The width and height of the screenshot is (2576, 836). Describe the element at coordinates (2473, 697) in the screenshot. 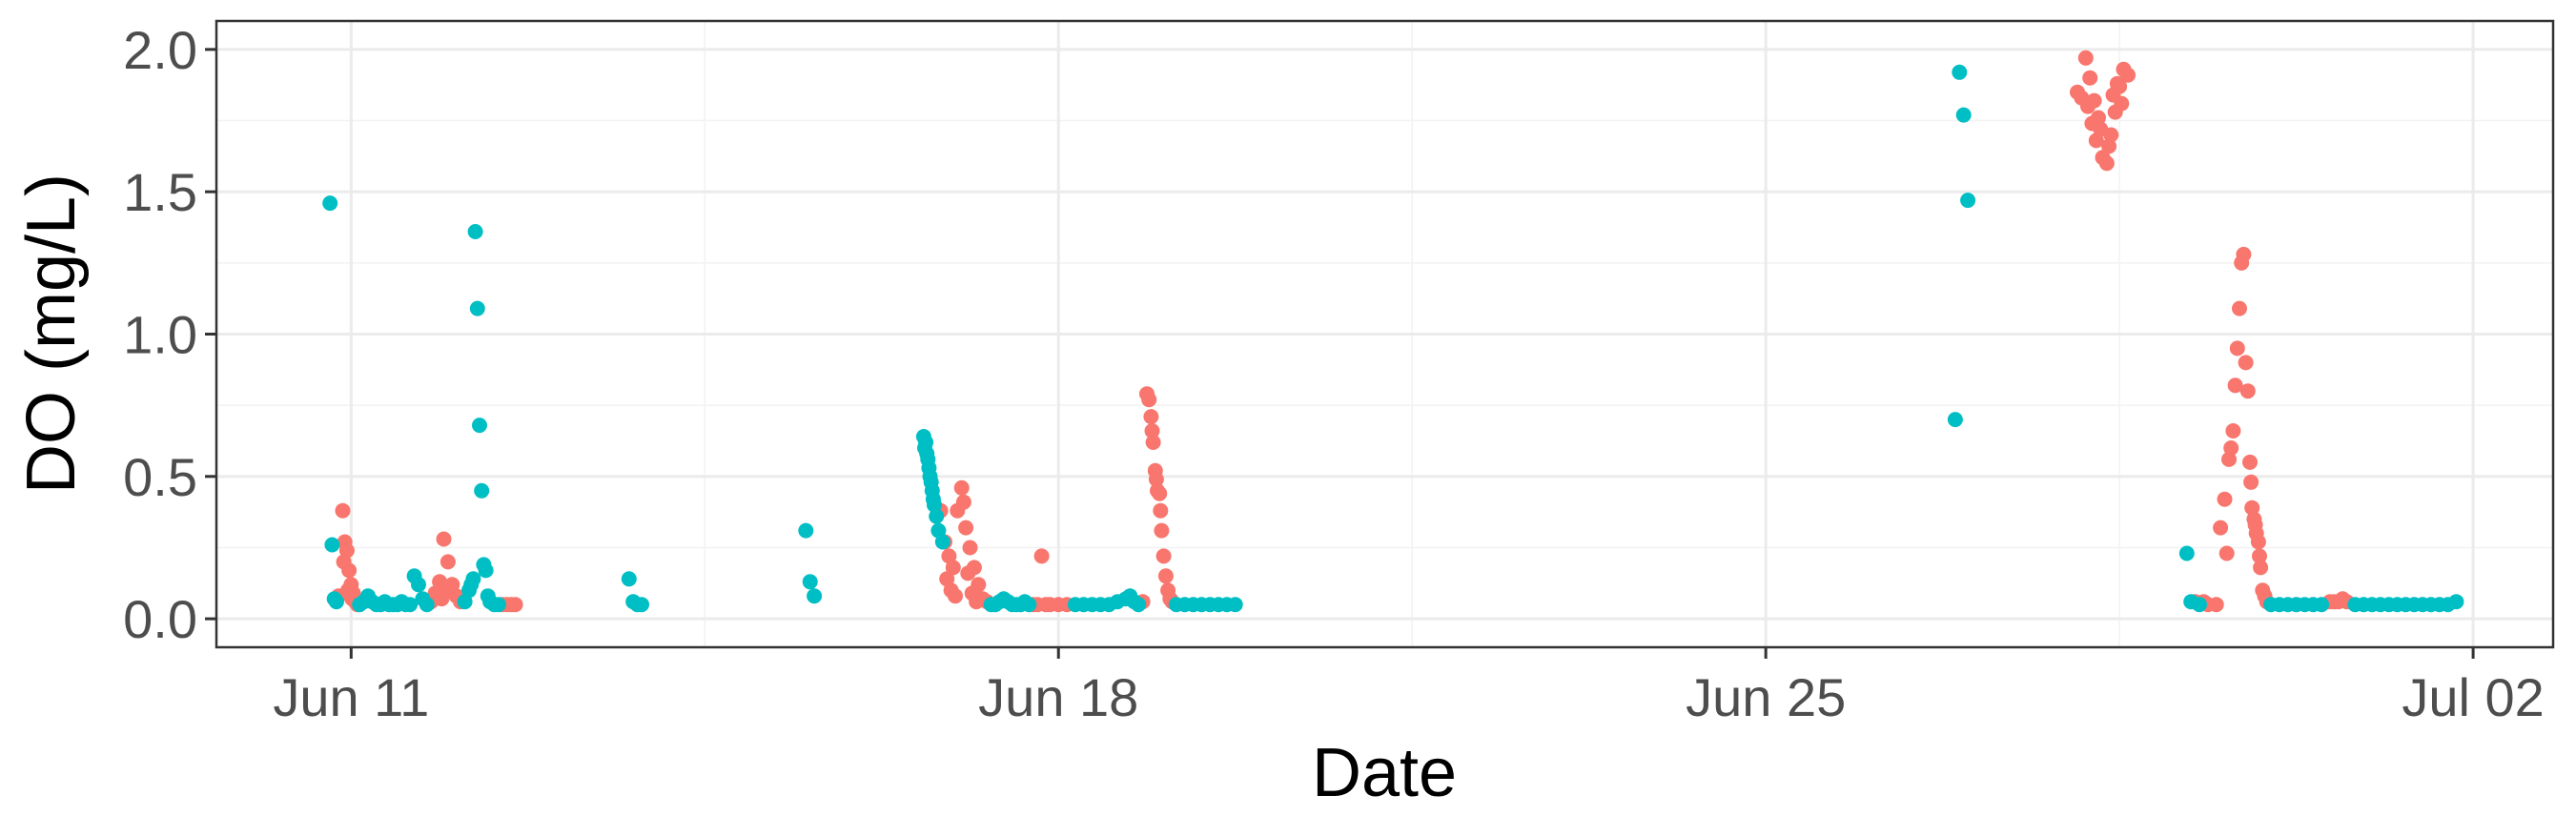

I see `x-tick-label: Jul 02` at that location.